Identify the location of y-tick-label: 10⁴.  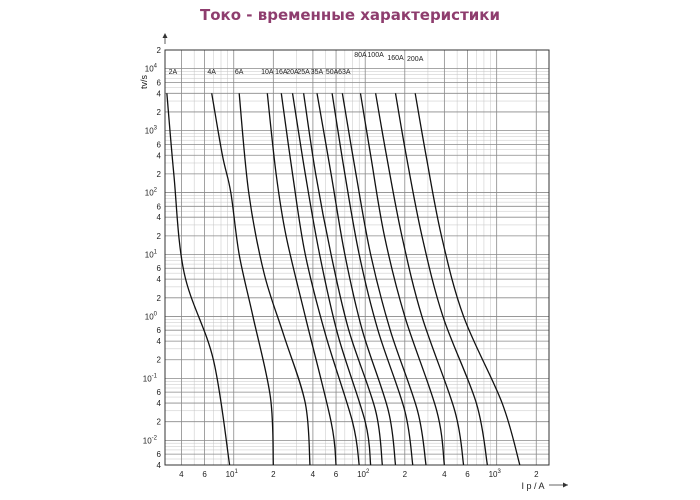
(151, 69).